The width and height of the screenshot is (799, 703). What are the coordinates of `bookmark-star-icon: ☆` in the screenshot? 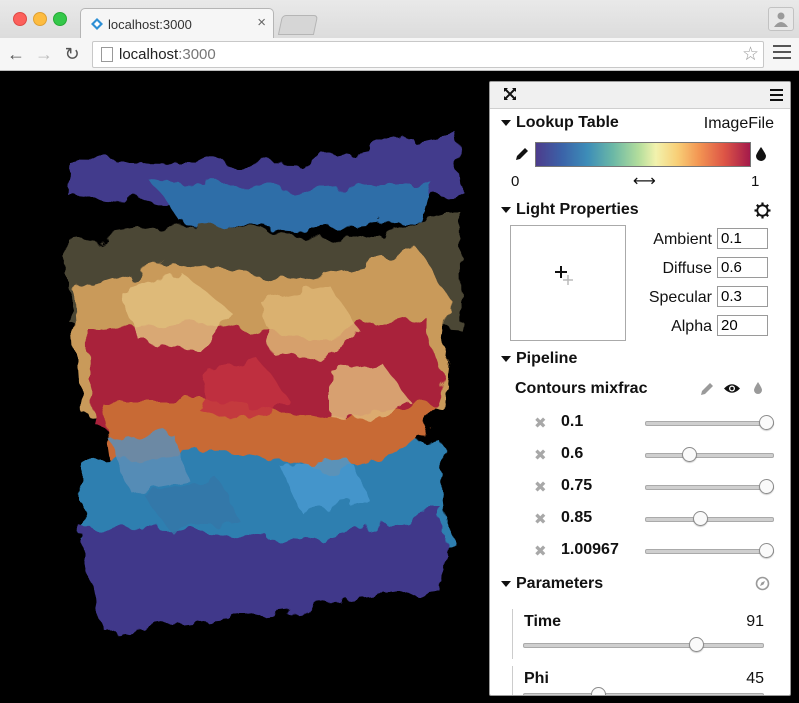 It's located at (750, 54).